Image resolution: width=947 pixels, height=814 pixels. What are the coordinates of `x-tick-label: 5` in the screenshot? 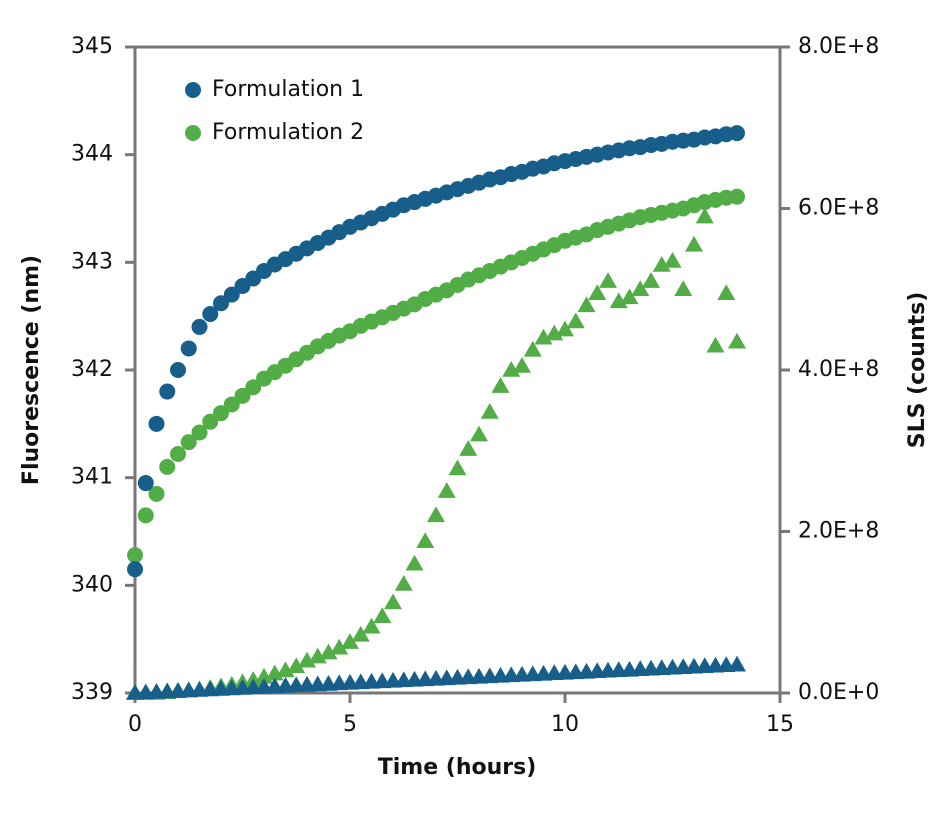 It's located at (350, 724).